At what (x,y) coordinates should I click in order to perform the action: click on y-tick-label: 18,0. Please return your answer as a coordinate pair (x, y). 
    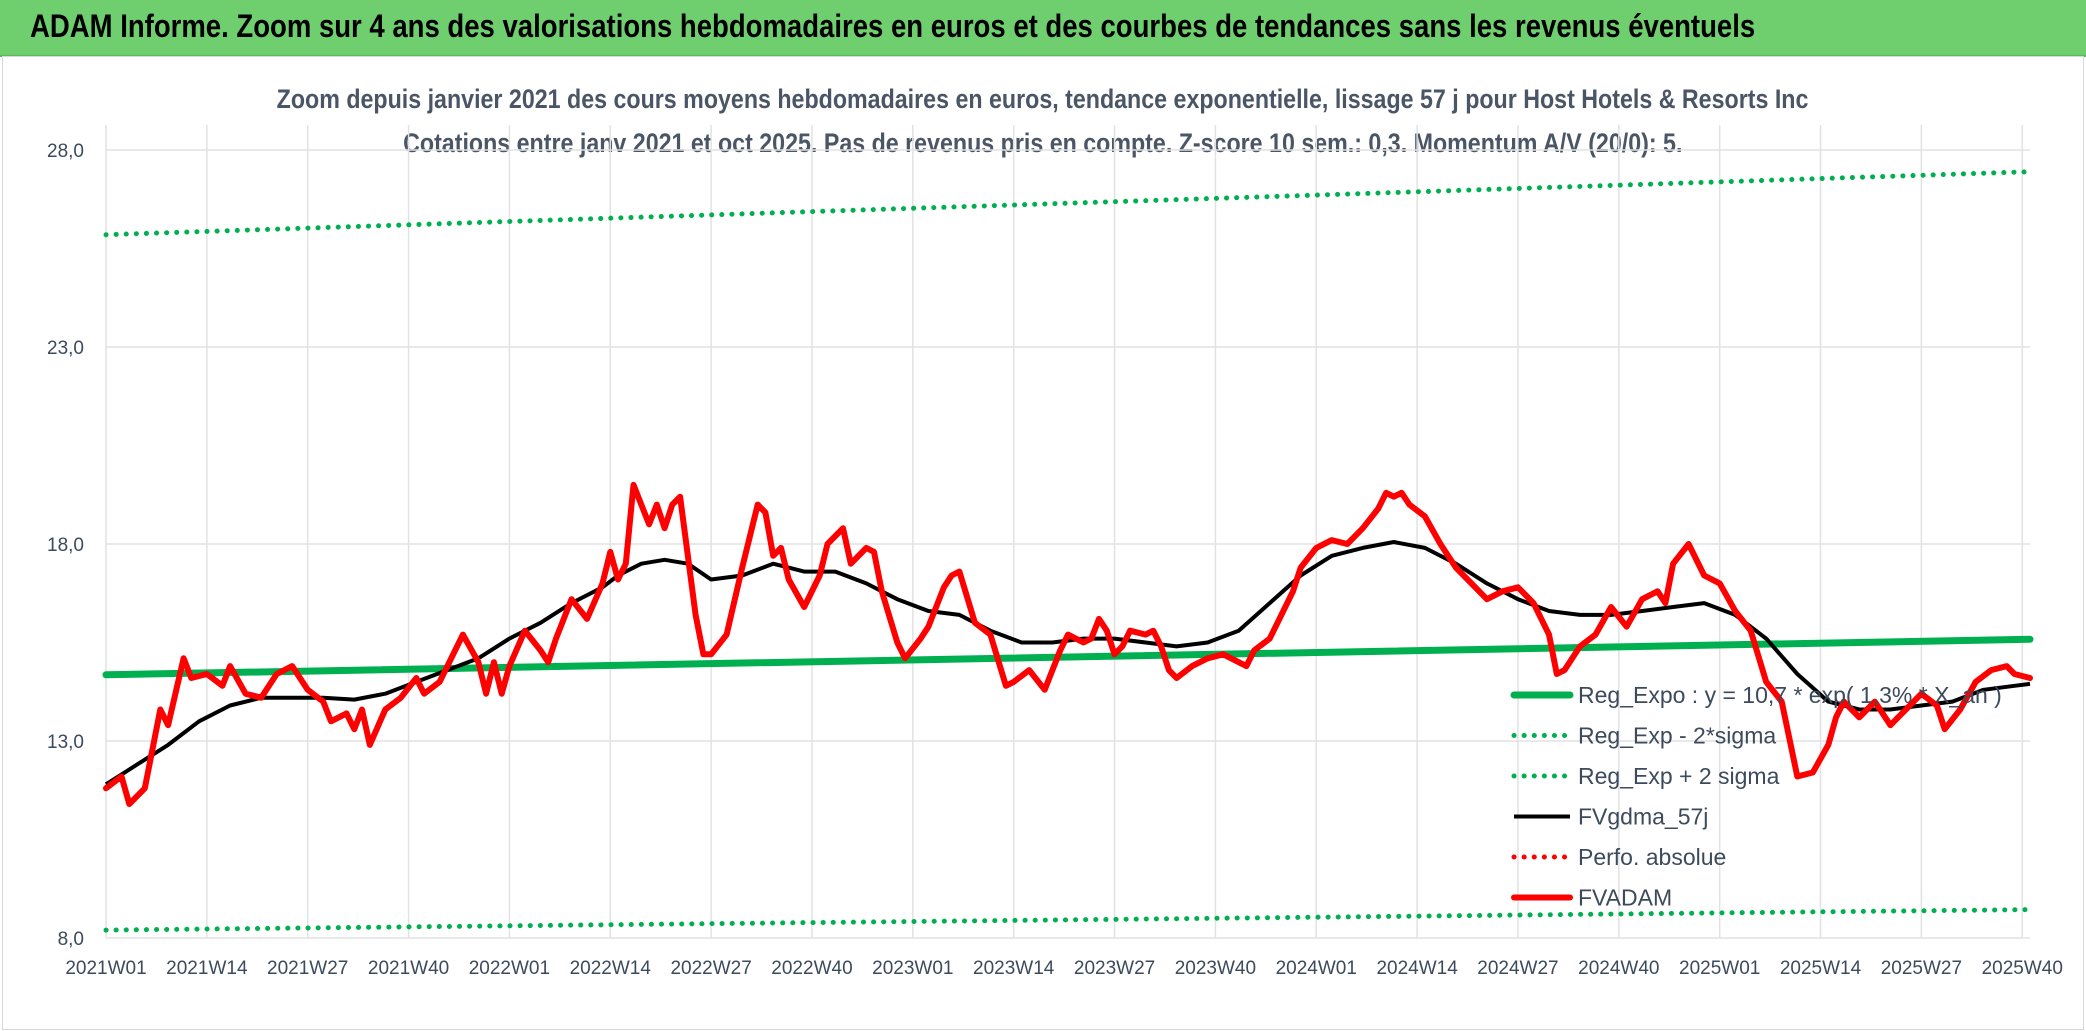
    Looking at the image, I should click on (65, 545).